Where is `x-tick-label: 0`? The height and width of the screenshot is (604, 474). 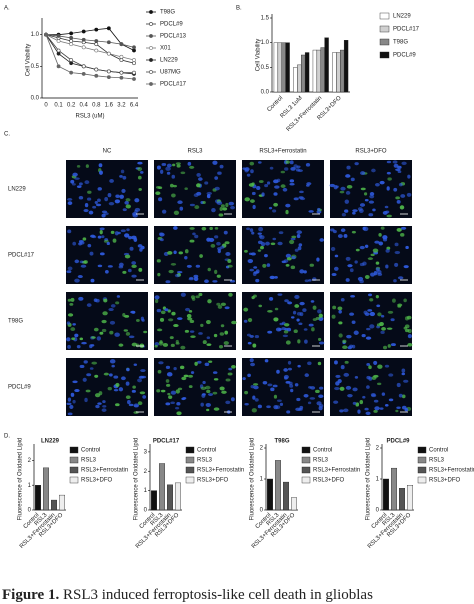
x-tick-label: 0 is located at coordinates (46, 106).